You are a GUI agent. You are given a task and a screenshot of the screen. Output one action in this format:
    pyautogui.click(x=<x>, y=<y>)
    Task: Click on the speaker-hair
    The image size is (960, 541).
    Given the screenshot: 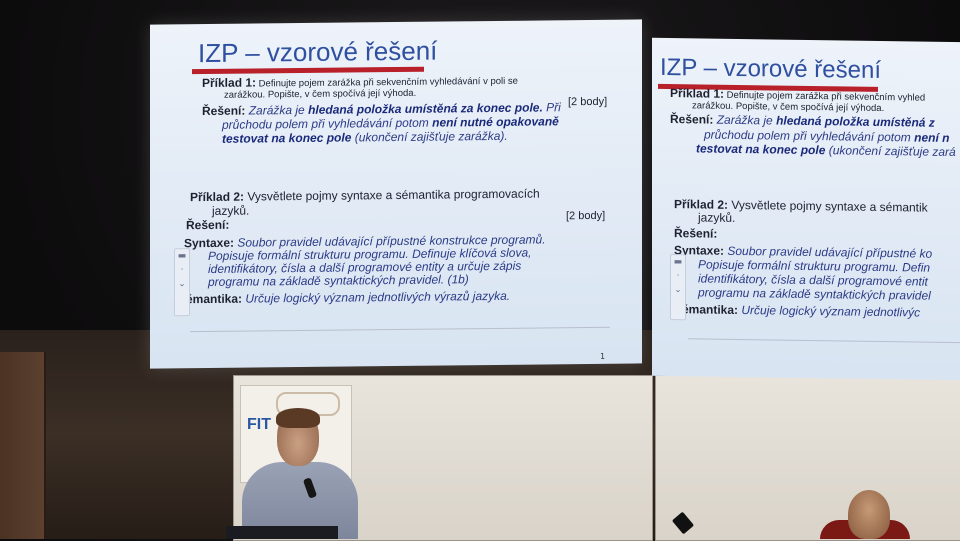 What is the action you would take?
    pyautogui.click(x=298, y=418)
    